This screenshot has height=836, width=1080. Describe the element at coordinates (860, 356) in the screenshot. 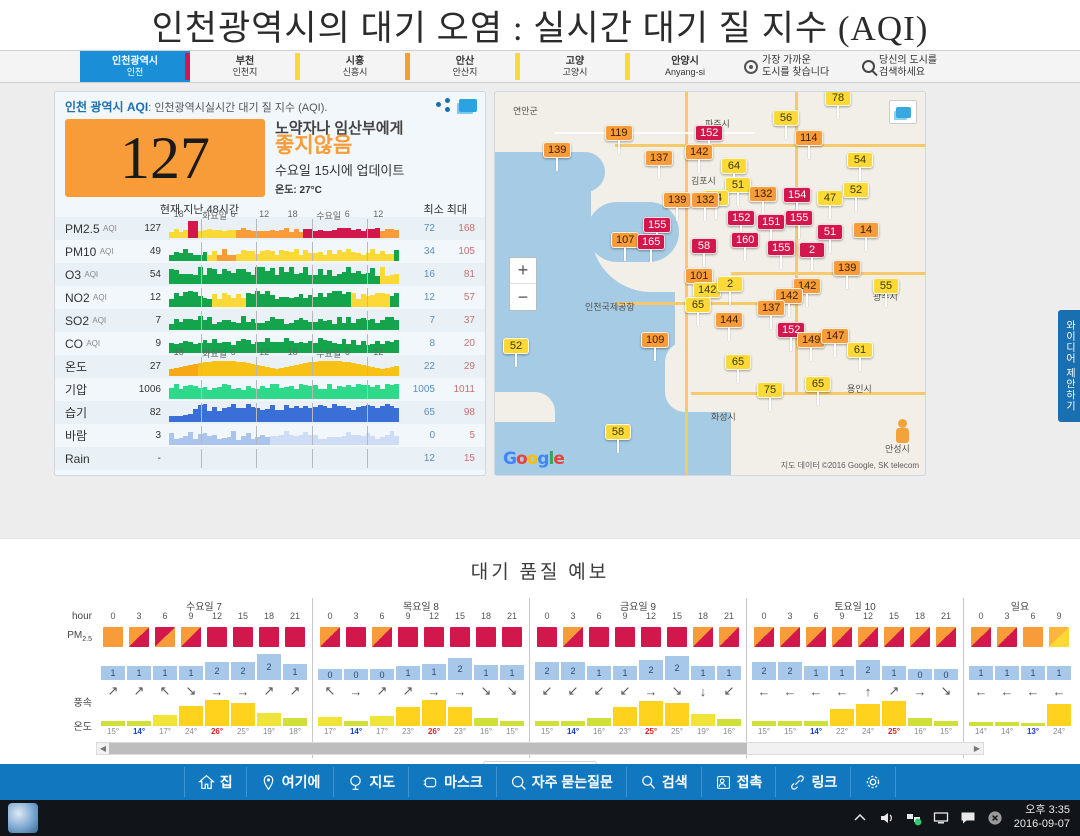

I see `aqi-map-marker: 61` at that location.